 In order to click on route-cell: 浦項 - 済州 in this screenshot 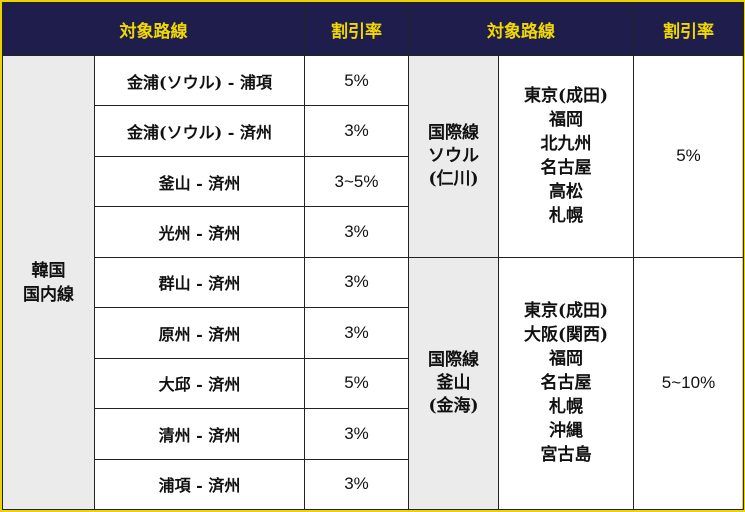, I will do `click(200, 484)`.